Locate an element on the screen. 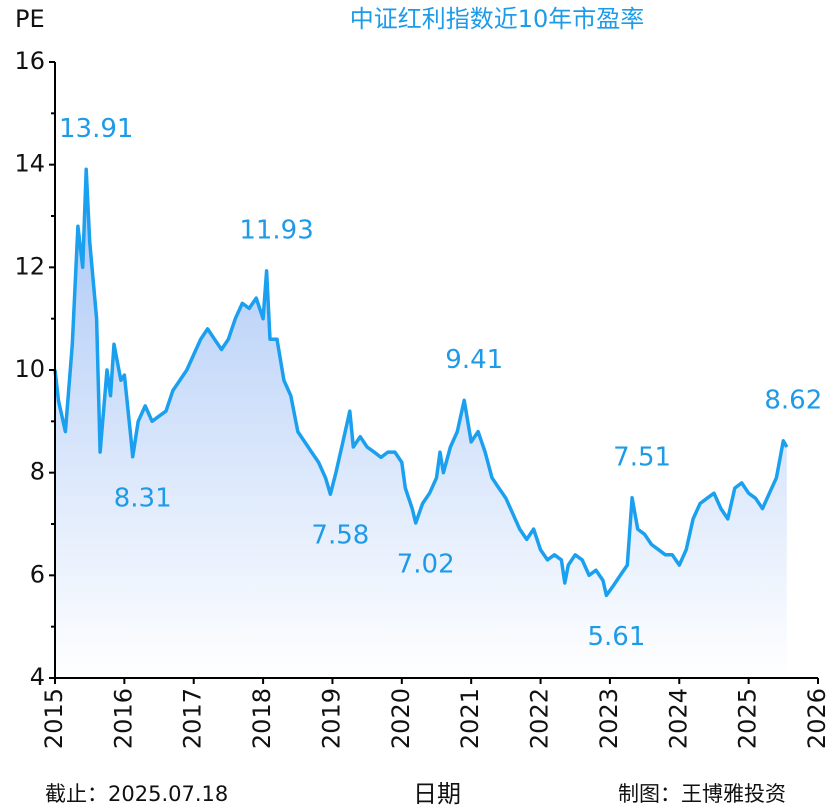 The width and height of the screenshot is (833, 810). x-tick-label: 2022 is located at coordinates (540, 718).